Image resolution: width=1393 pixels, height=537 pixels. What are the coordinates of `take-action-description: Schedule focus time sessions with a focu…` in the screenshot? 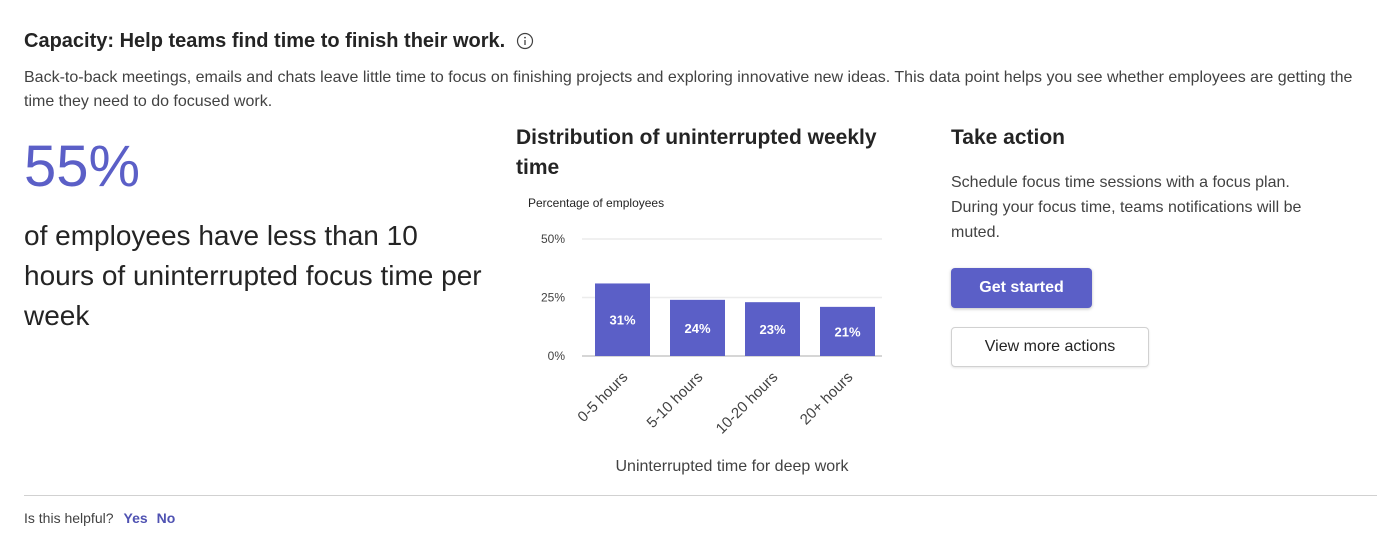 It's located at (1126, 207).